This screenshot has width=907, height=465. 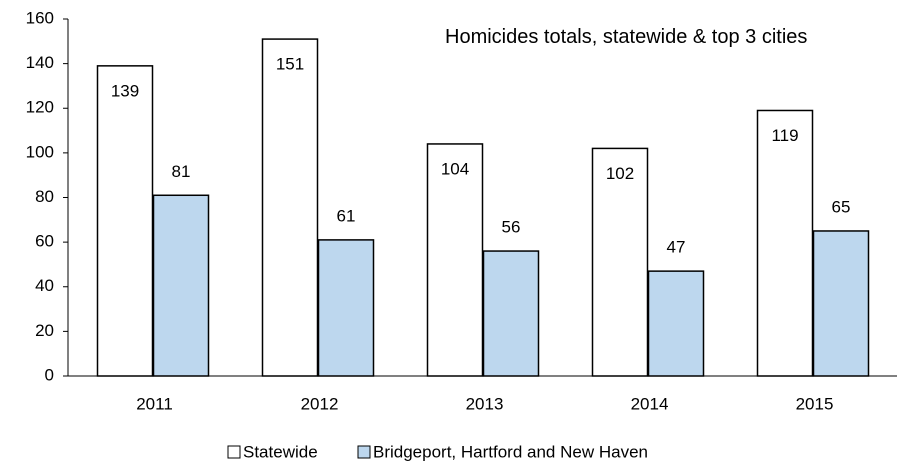 What do you see at coordinates (346, 215) in the screenshot?
I see `data-label: 61` at bounding box center [346, 215].